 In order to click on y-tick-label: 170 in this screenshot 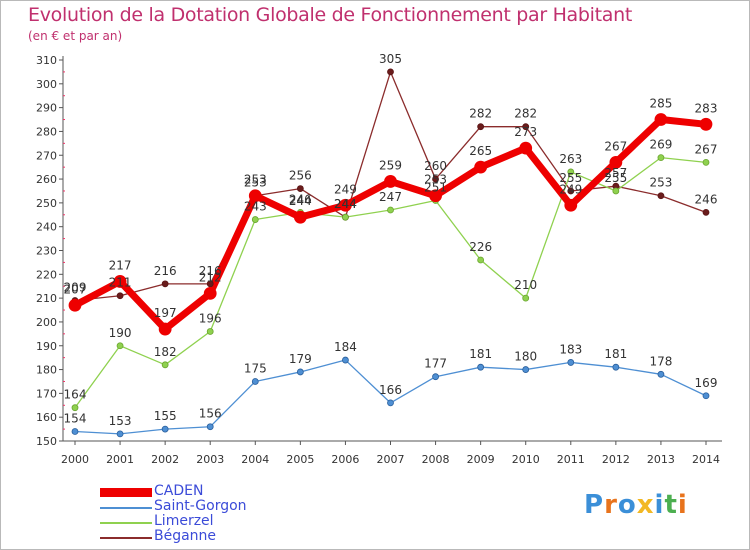, I will do `click(46, 393)`.